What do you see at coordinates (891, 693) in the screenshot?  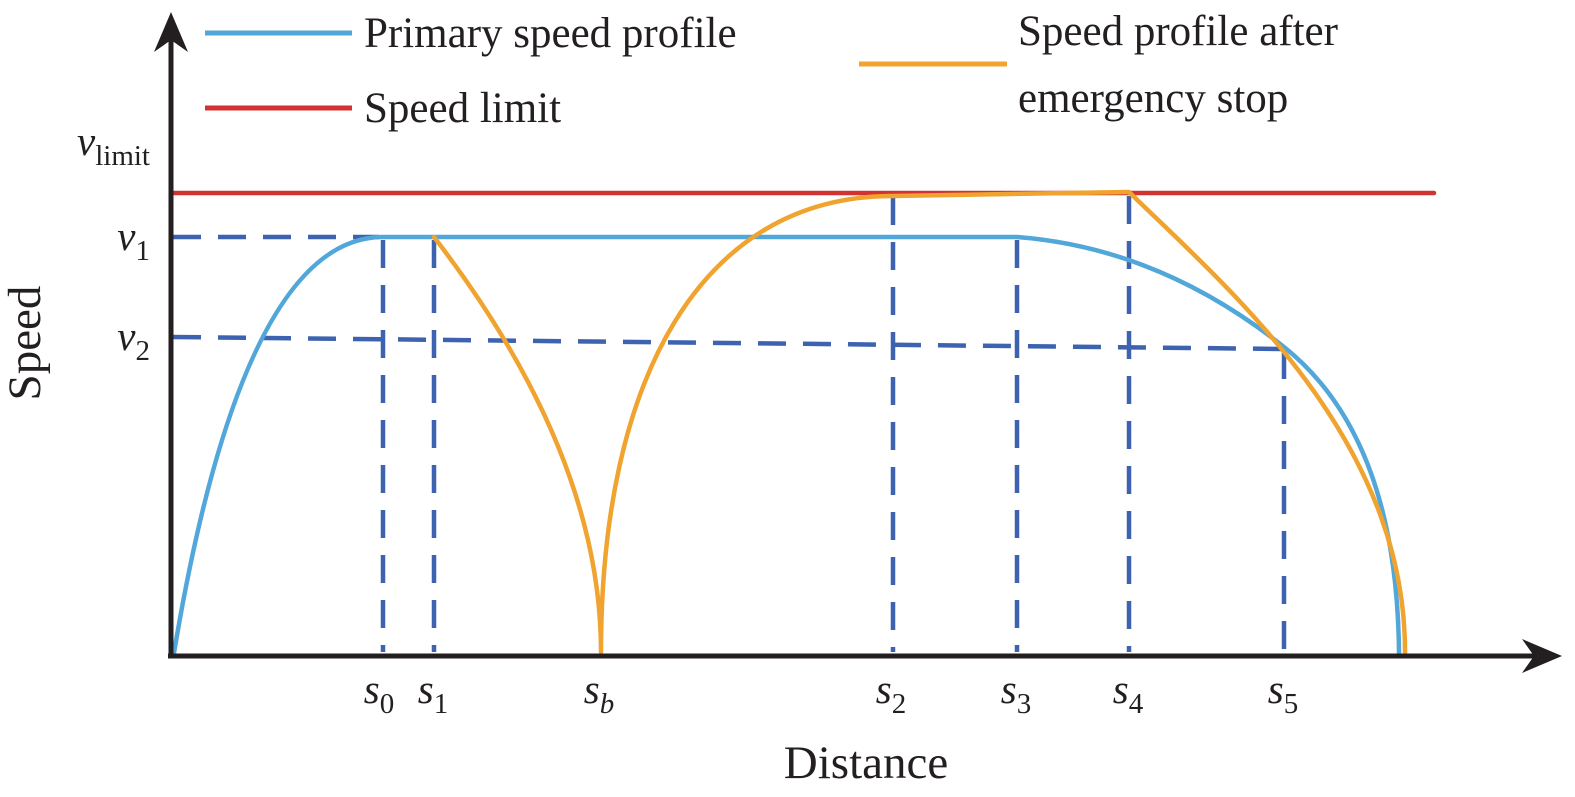 I see `x-tick-s2: s2` at bounding box center [891, 693].